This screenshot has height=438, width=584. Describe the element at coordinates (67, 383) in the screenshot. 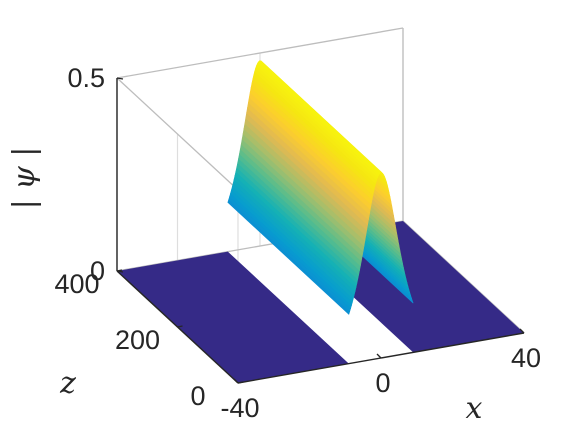

I see `y-axis-label: z` at that location.